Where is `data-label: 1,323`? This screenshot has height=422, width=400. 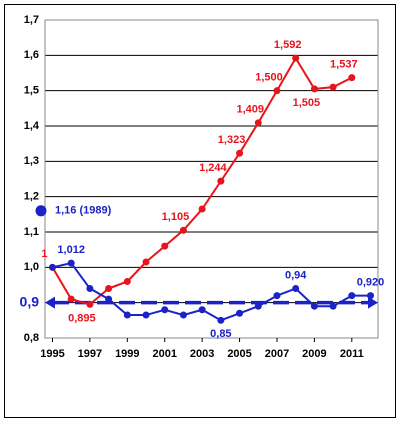
data-label: 1,323 is located at coordinates (232, 140).